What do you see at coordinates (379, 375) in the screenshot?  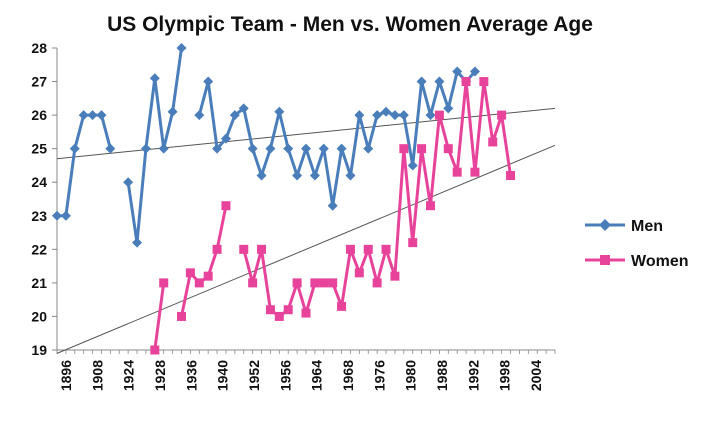 I see `x-tick-label: 1976` at bounding box center [379, 375].